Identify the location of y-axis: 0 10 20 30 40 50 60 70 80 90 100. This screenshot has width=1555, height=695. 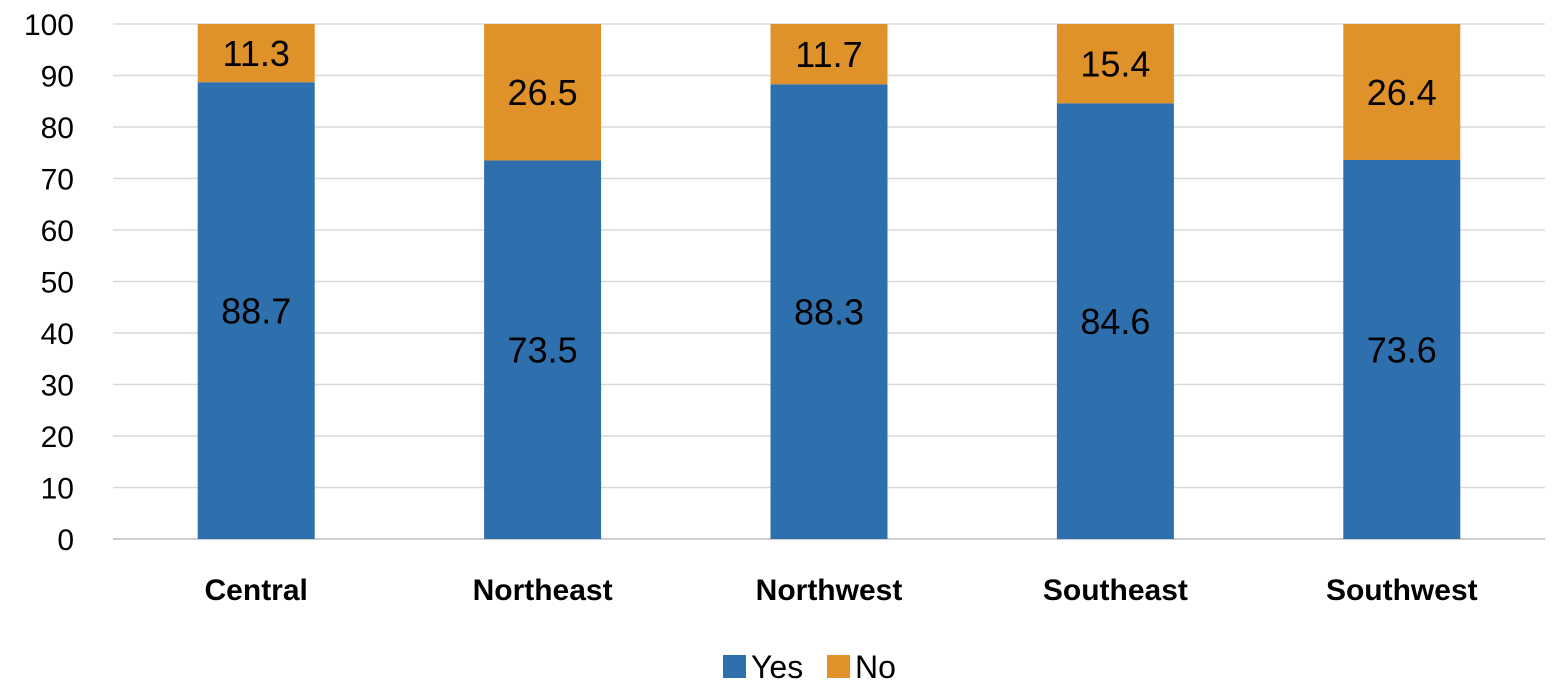
(49, 283).